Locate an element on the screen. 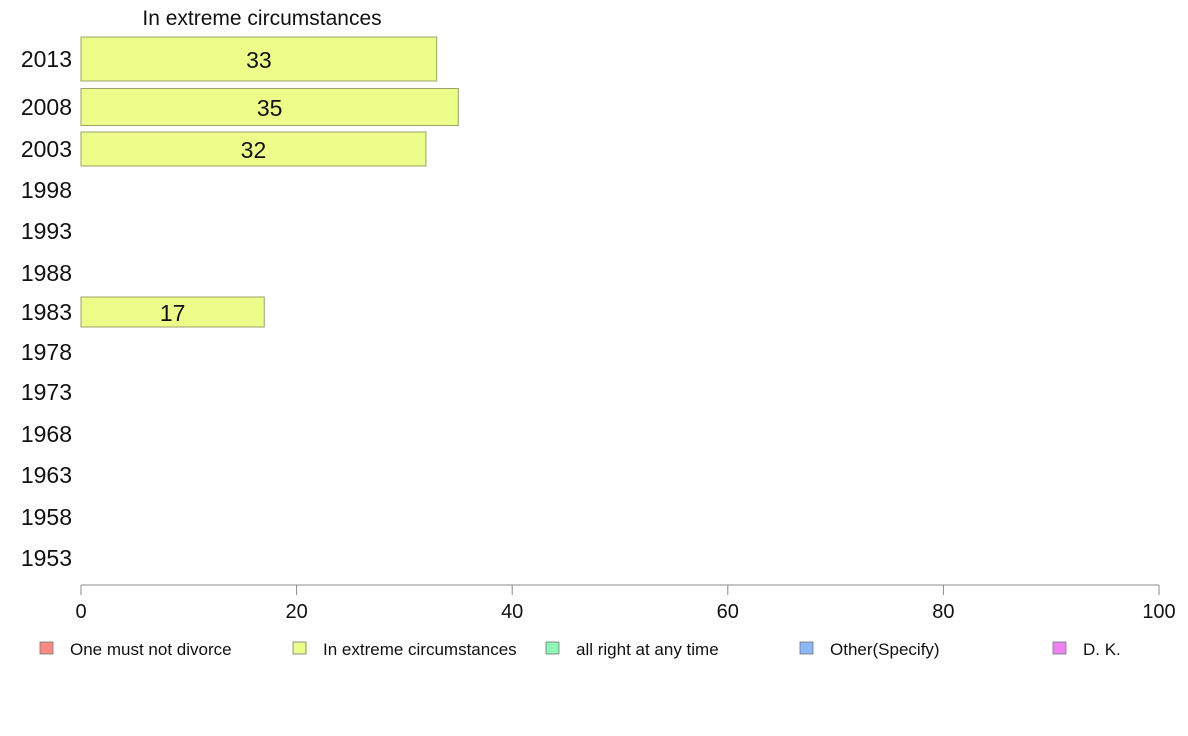  y-tick-label: 2008 is located at coordinates (46, 107).